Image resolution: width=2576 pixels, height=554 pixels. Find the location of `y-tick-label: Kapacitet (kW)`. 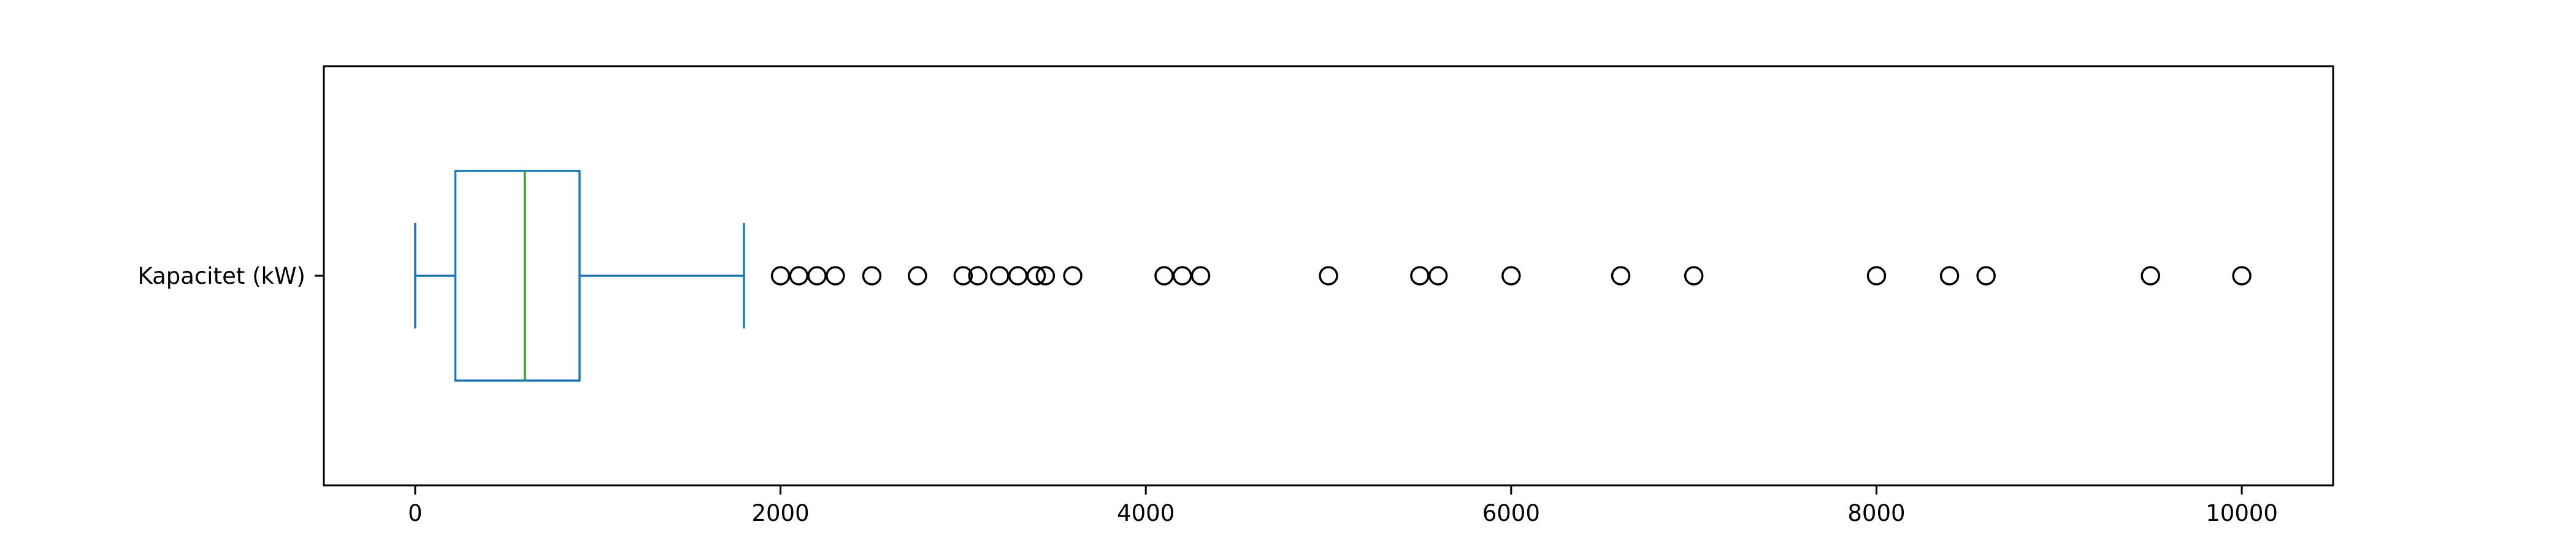

y-tick-label: Kapacitet (kW) is located at coordinates (222, 276).